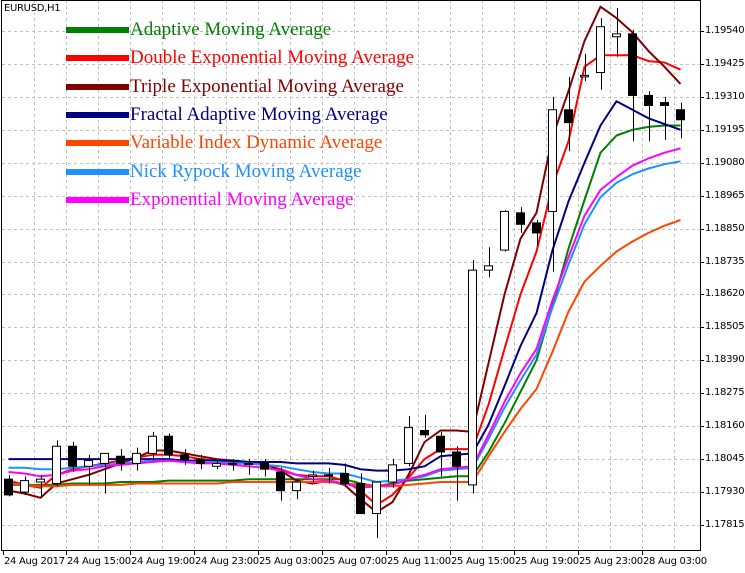  I want to click on time-tick-label: 24 Aug 19:00, so click(163, 561).